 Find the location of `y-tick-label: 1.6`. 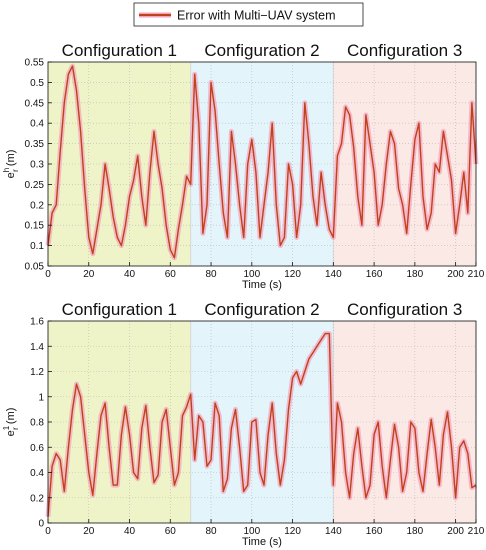

y-tick-label: 1.6 is located at coordinates (37, 322).